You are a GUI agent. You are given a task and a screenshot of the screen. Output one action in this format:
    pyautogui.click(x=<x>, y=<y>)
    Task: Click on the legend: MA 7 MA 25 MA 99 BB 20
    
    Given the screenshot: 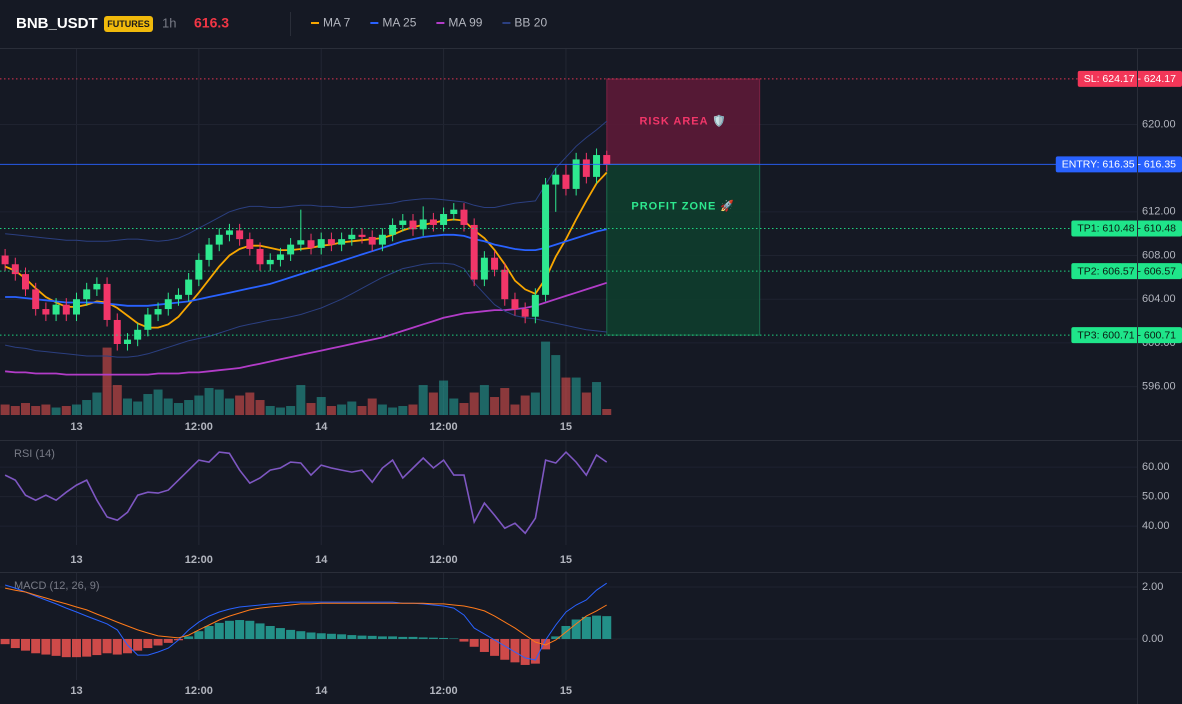 What is the action you would take?
    pyautogui.click(x=429, y=23)
    